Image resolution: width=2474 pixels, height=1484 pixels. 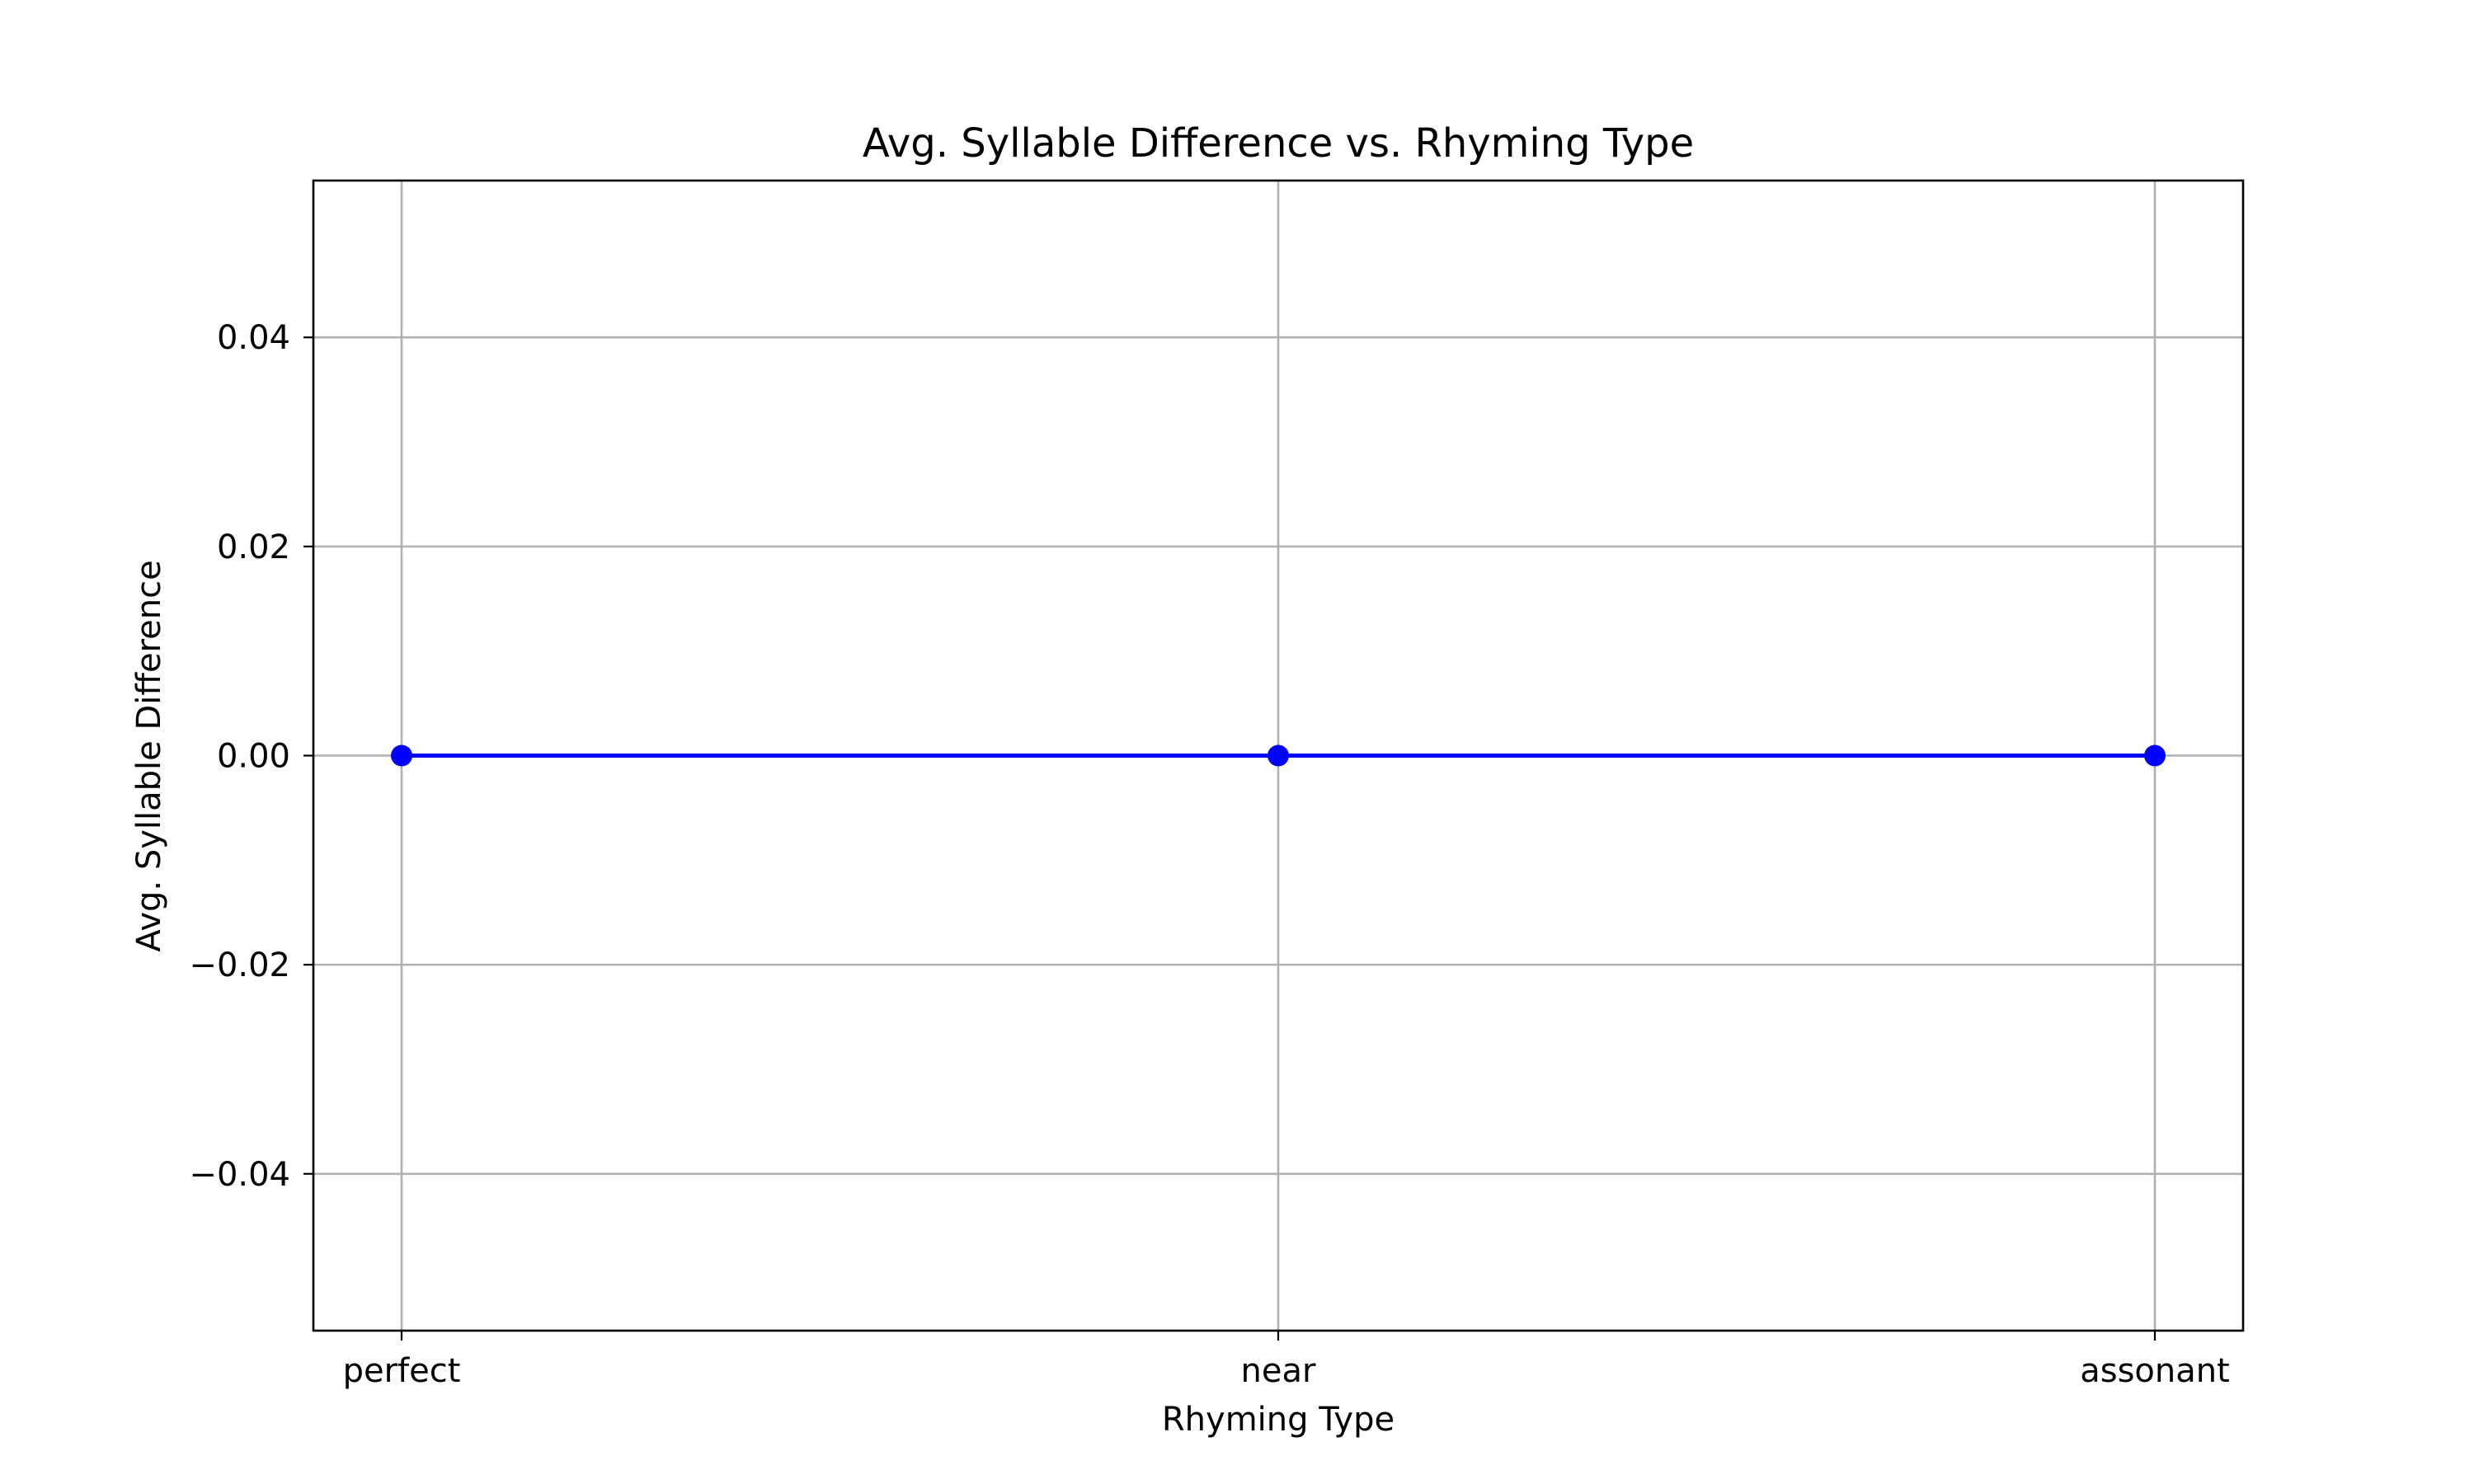 I want to click on y-tick-label: 0.00, so click(x=253, y=757).